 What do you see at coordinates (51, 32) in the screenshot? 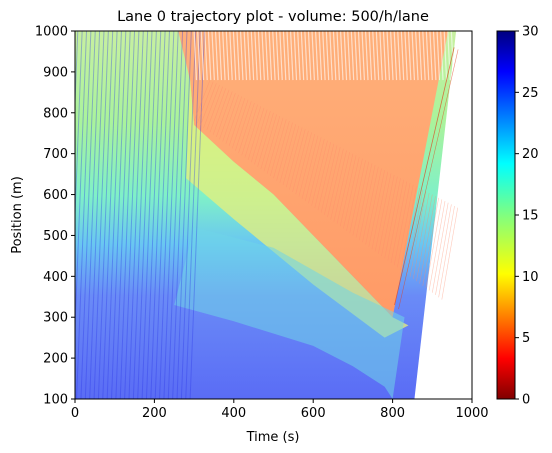
I see `y-tick-label: 1000` at bounding box center [51, 32].